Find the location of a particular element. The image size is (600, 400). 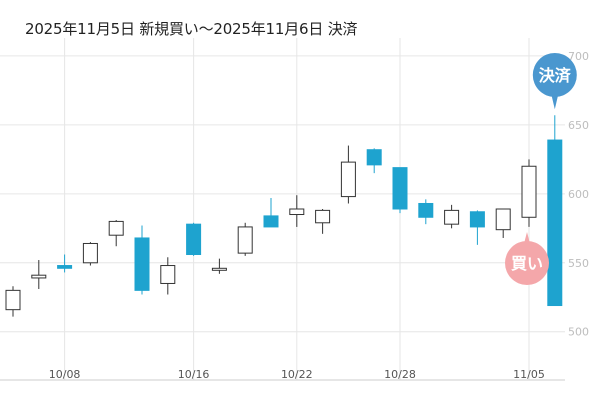

y-axis-ticks: 500 550 600 650 700 is located at coordinates (578, 194).